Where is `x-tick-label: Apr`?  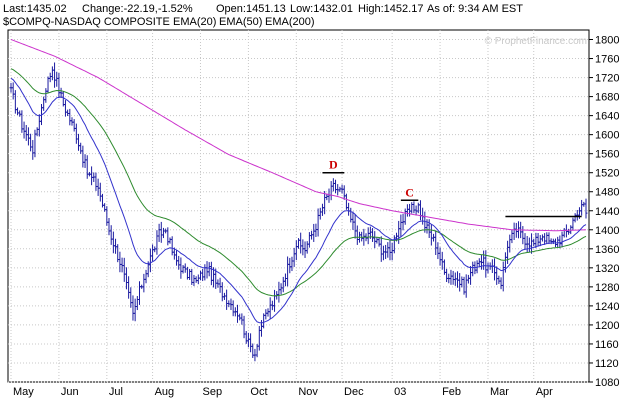
x-tick-label: Apr is located at coordinates (544, 392).